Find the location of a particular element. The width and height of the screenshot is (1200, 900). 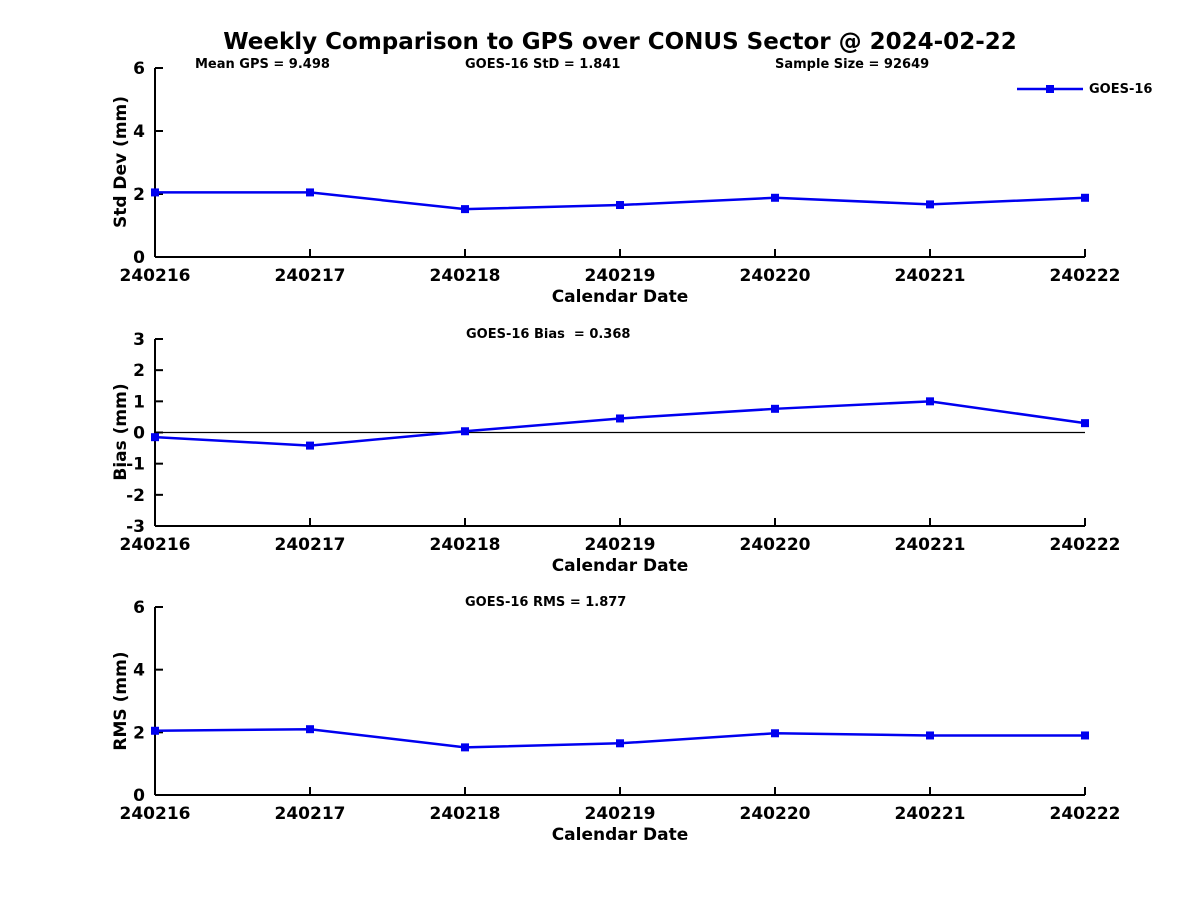

x-axis-label-calendar-date-2: Calendar Date is located at coordinates (620, 566).